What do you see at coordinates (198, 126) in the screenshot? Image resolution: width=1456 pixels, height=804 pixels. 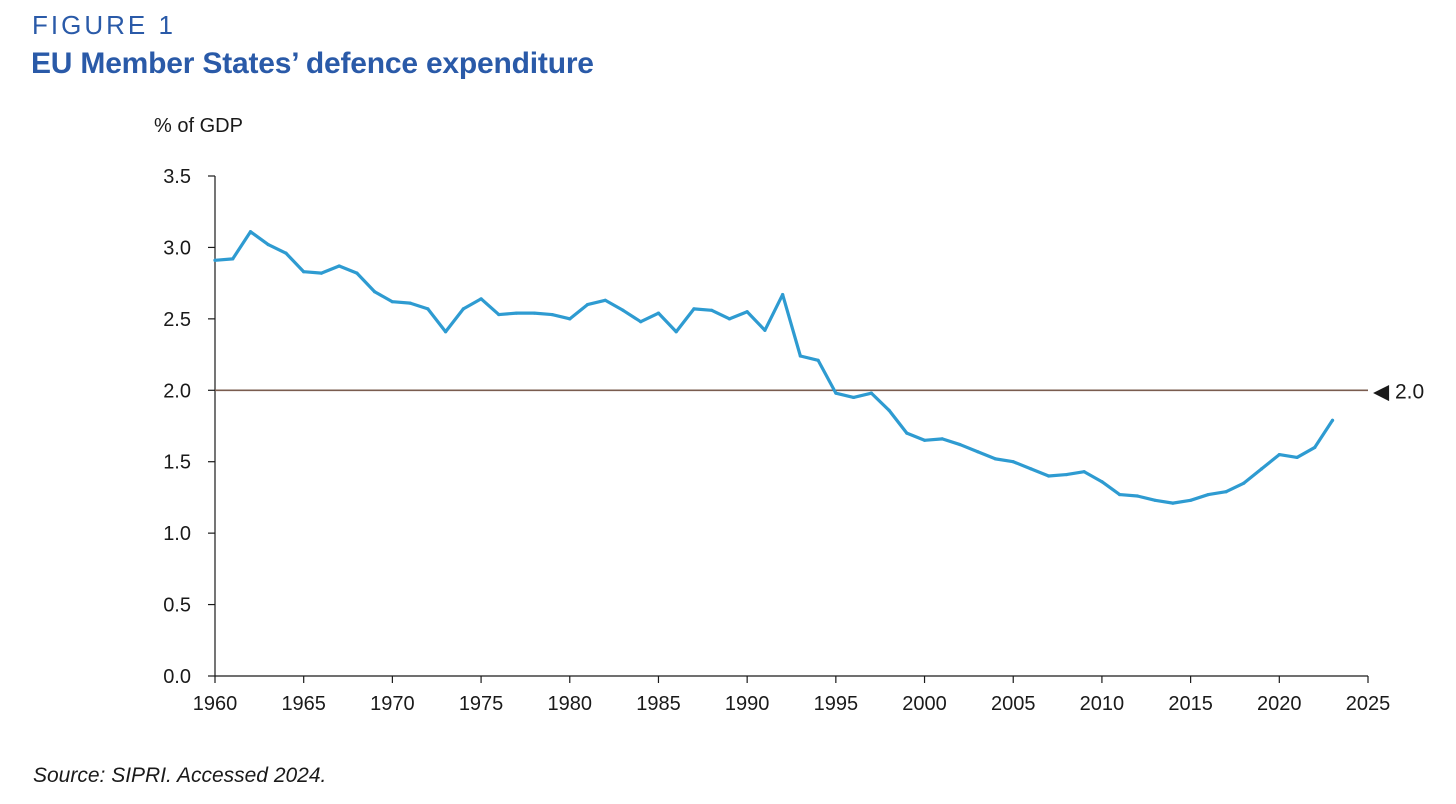 I see `y-axis-label: % of GDP` at bounding box center [198, 126].